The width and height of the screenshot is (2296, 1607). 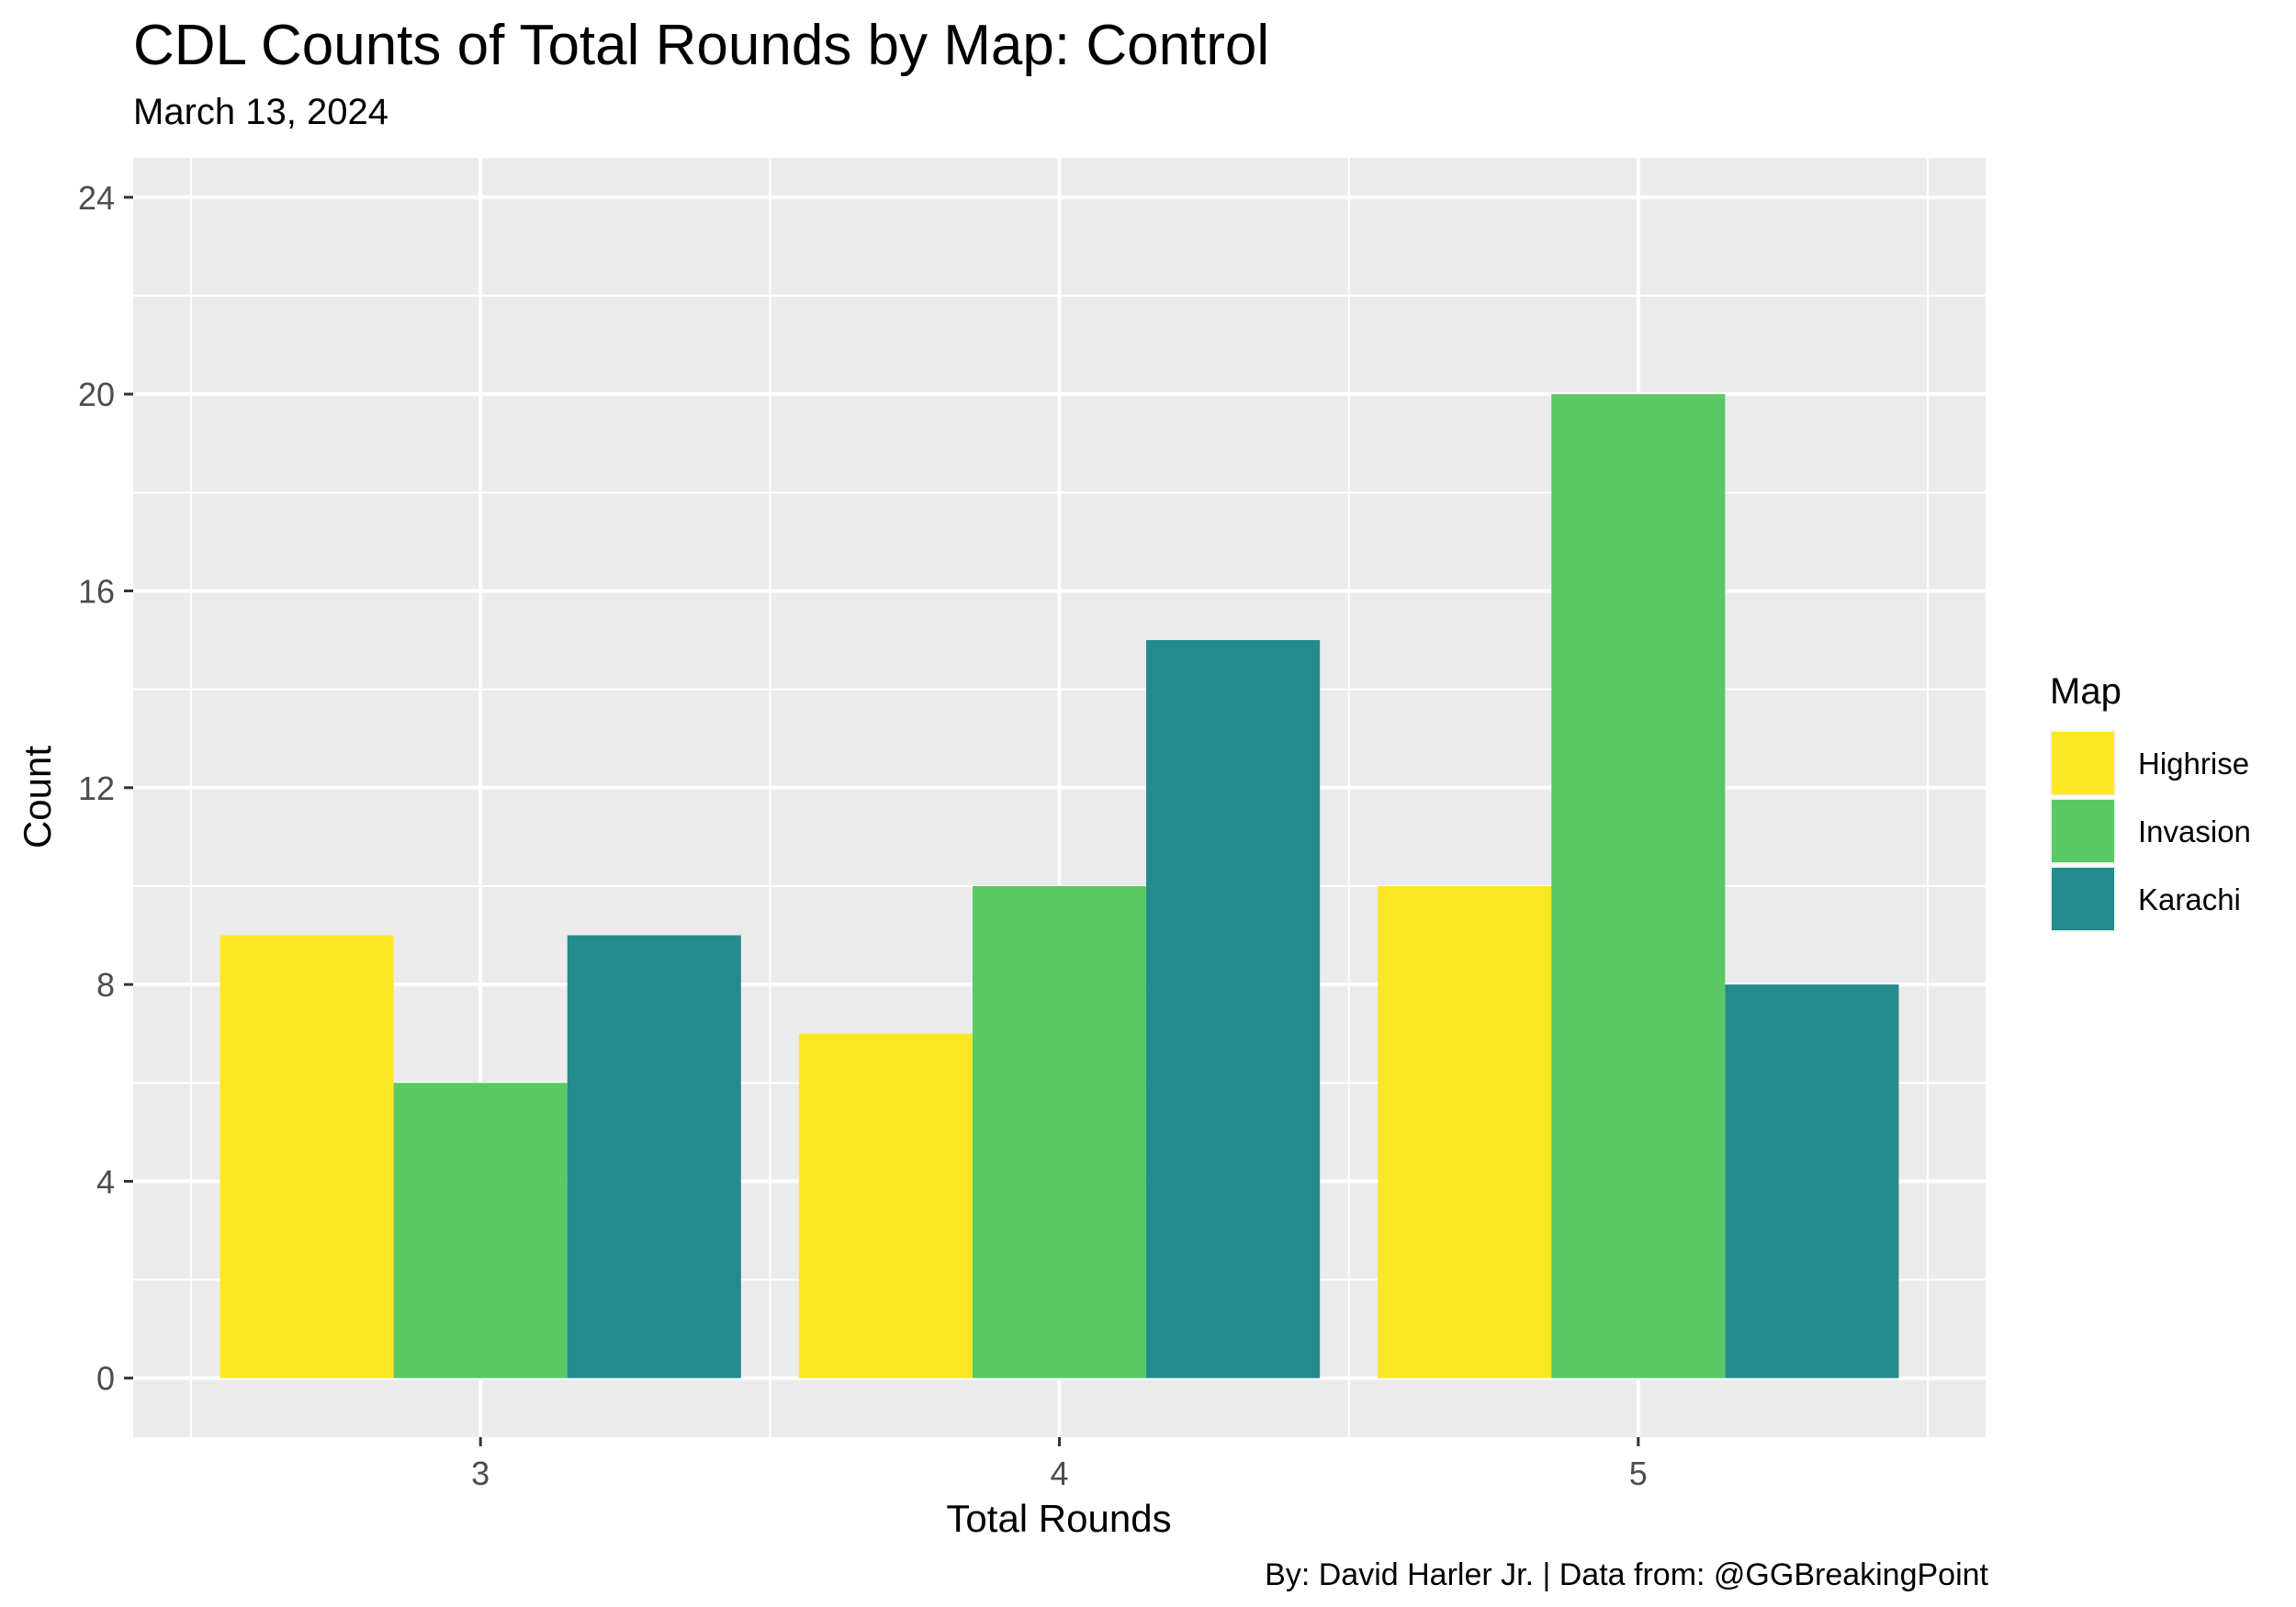 What do you see at coordinates (96, 591) in the screenshot?
I see `y-tick-label: 16` at bounding box center [96, 591].